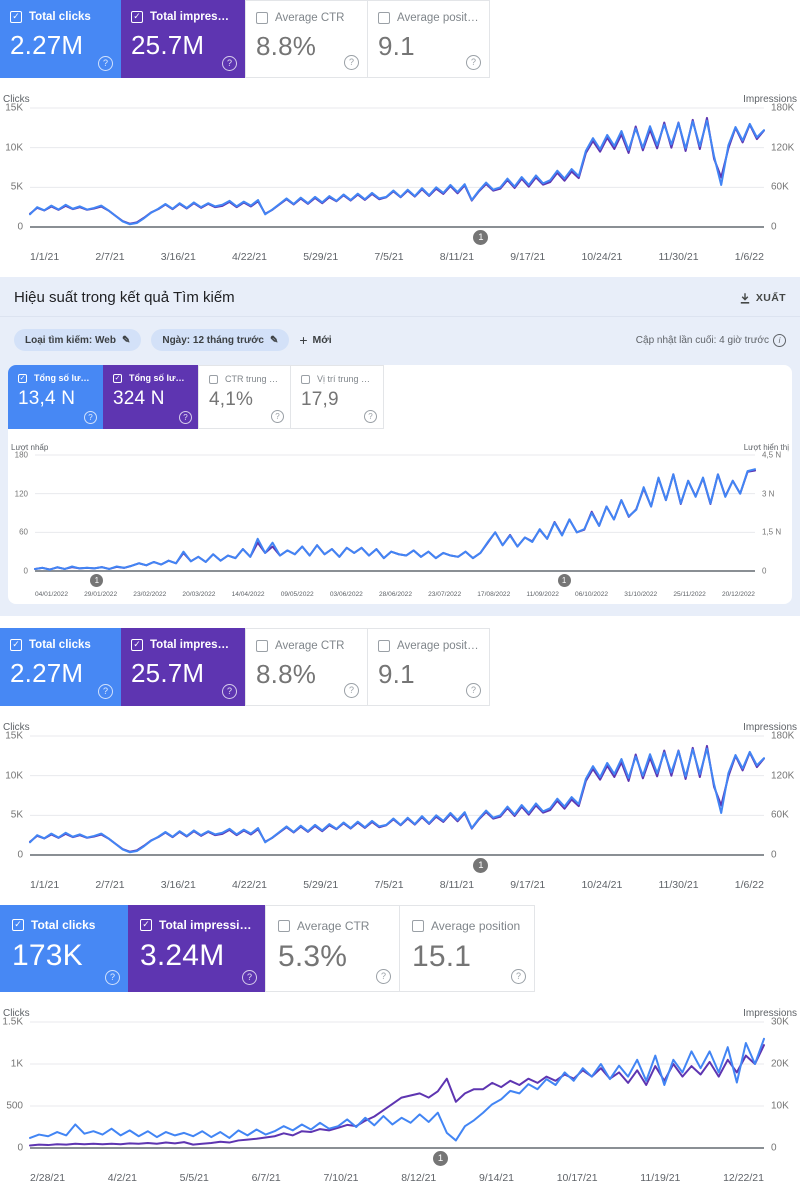 Image resolution: width=800 pixels, height=1192 pixels. Describe the element at coordinates (150, 594) in the screenshot. I see `x-axis-tick-label: 23/02/2022` at that location.